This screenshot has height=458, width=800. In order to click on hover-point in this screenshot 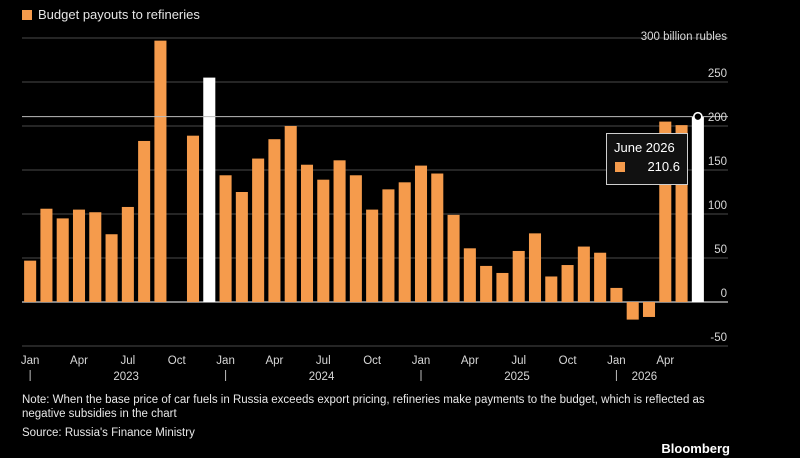, I will do `click(698, 116)`.